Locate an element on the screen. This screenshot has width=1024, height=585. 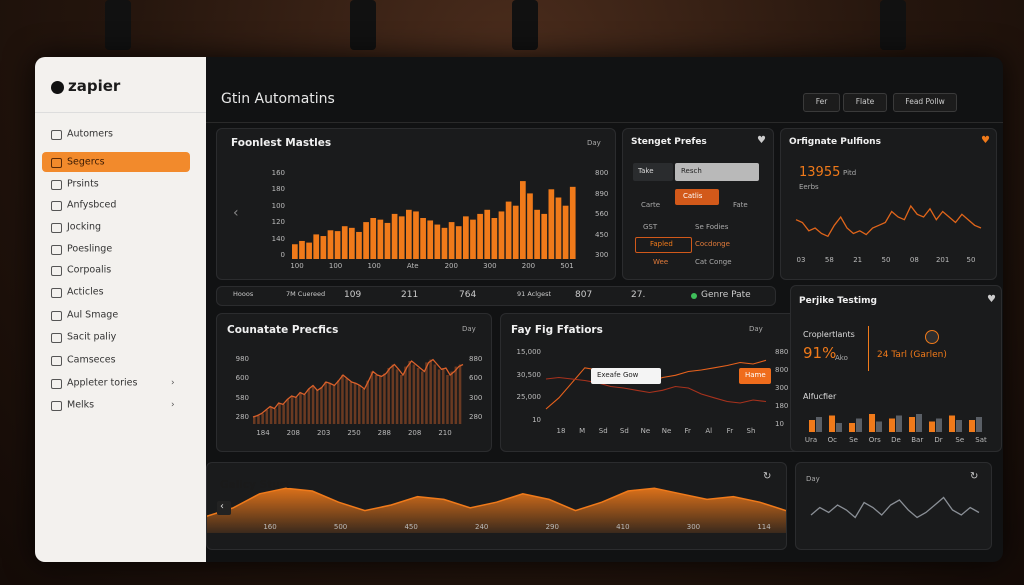
axis-label: Ne is located at coordinates (645, 431).